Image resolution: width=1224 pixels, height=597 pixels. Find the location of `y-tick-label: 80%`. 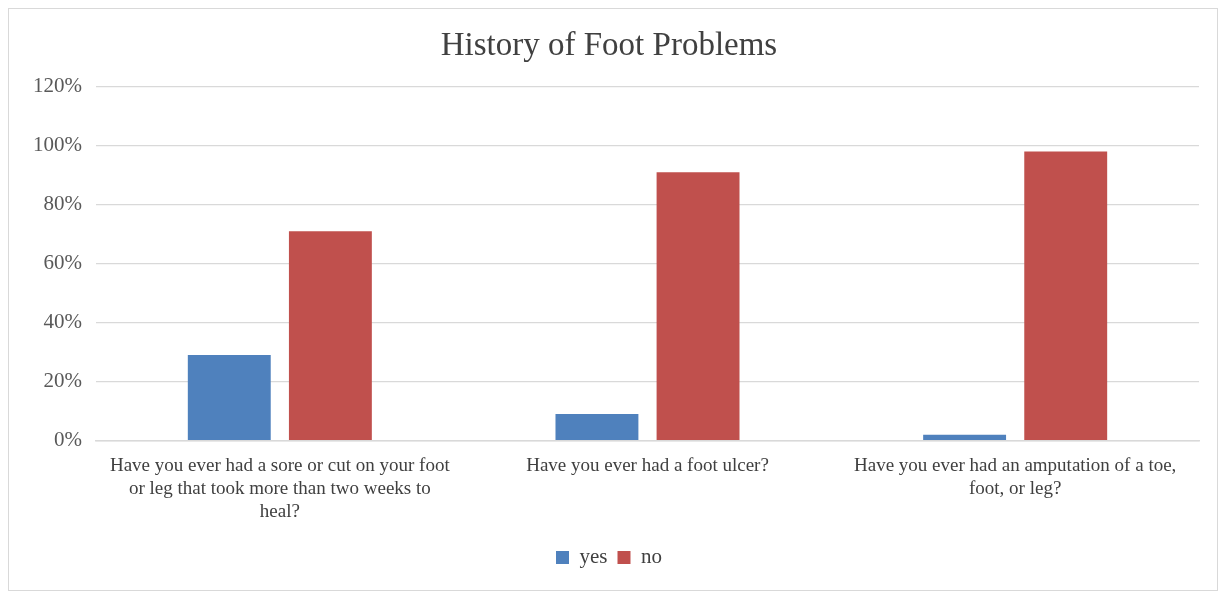

y-tick-label: 80% is located at coordinates (62, 203).